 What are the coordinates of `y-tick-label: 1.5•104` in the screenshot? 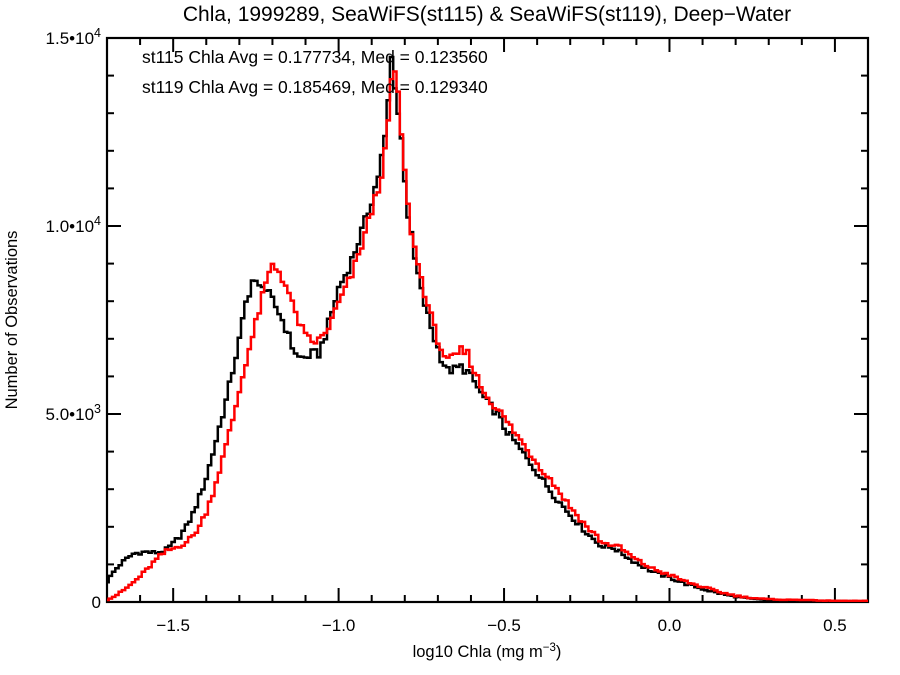 It's located at (74, 37).